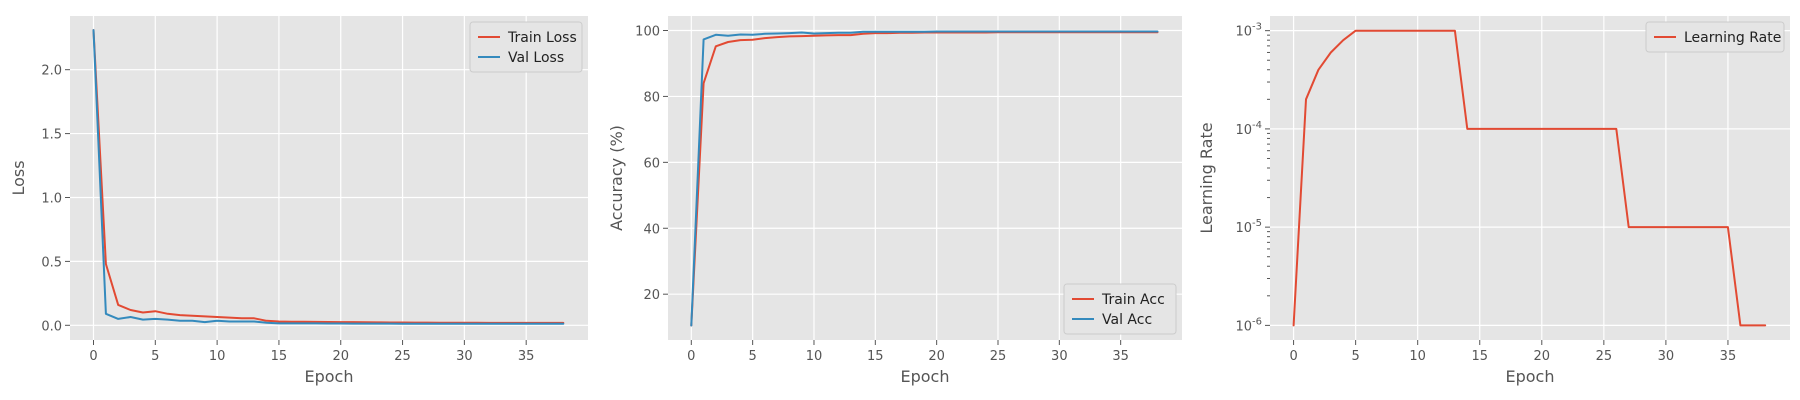 This screenshot has height=400, width=1800. Describe the element at coordinates (51, 198) in the screenshot. I see `y-tick-label: 1.0` at that location.